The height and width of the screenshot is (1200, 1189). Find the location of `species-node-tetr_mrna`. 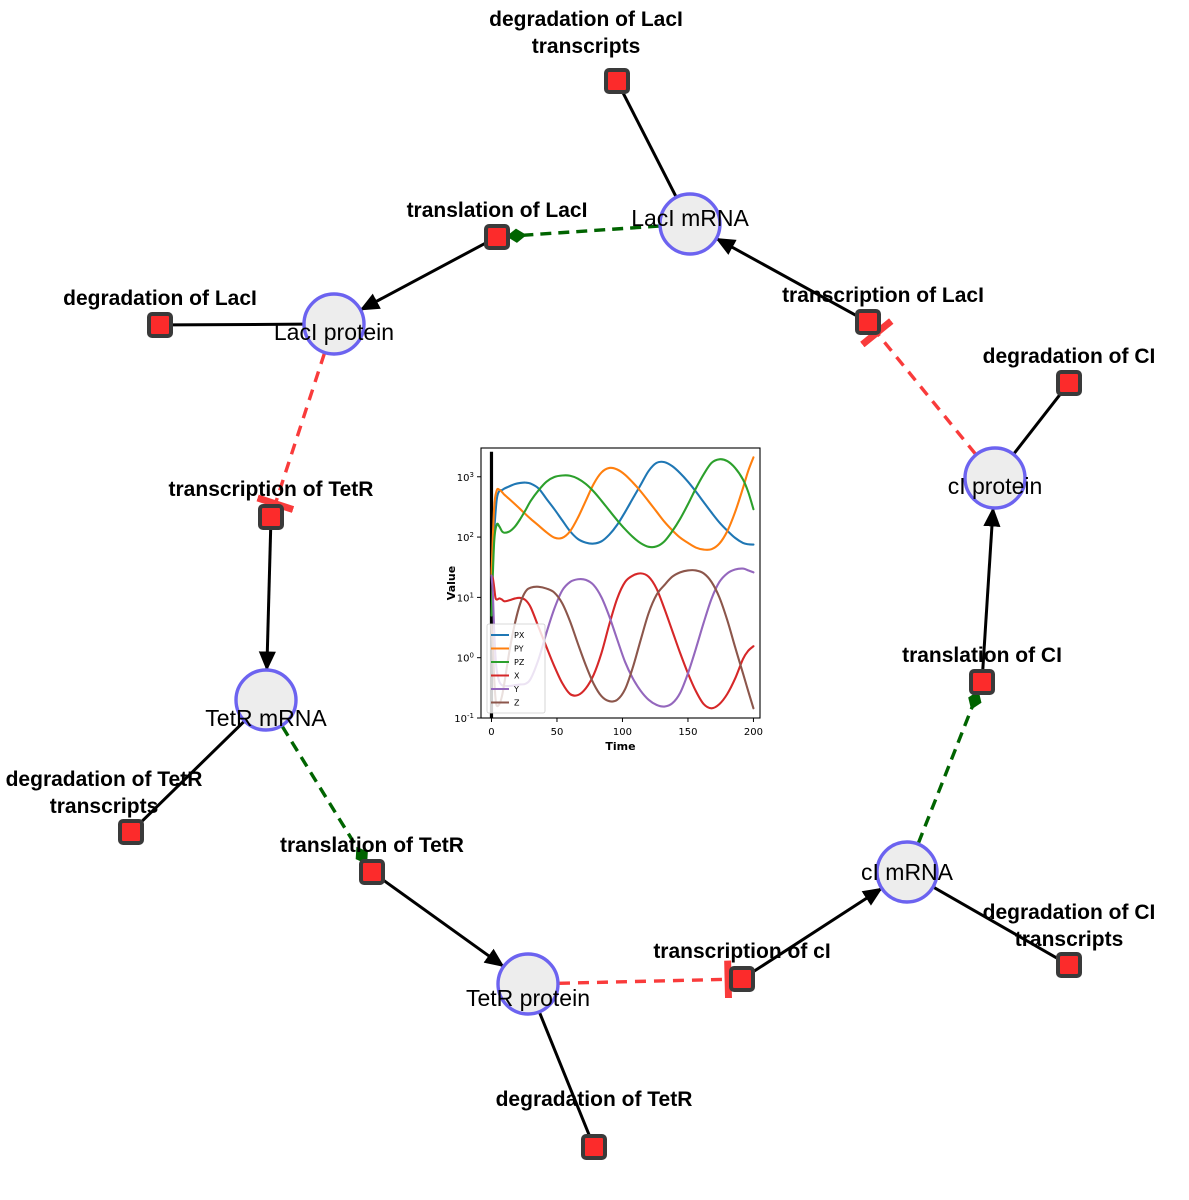

species-node-tetr_mrna is located at coordinates (266, 700).